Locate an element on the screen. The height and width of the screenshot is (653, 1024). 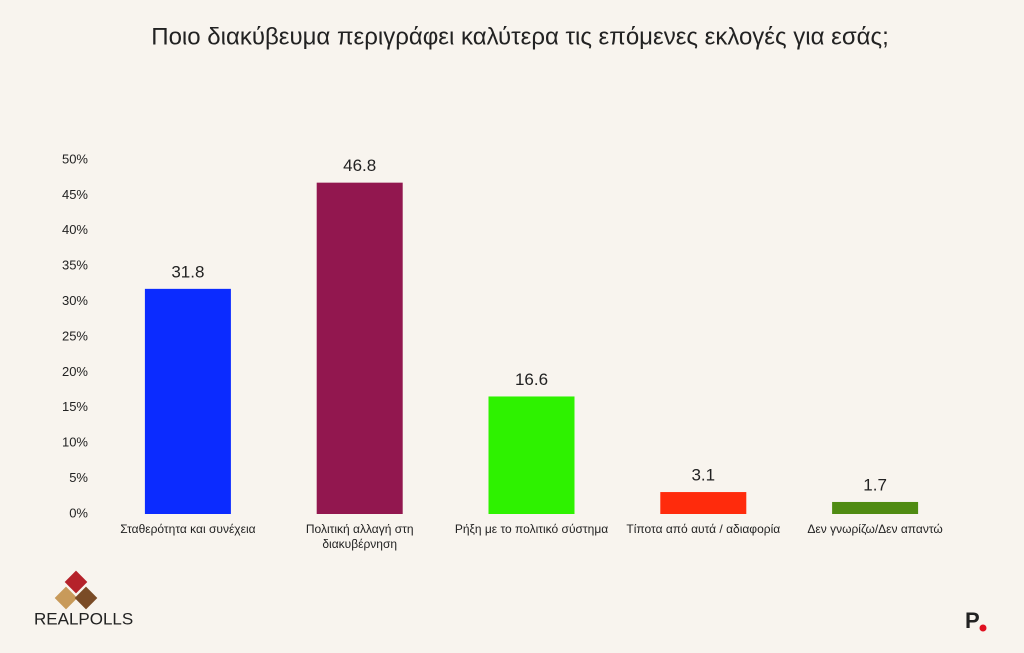
y-tick-label: 40% is located at coordinates (75, 229).